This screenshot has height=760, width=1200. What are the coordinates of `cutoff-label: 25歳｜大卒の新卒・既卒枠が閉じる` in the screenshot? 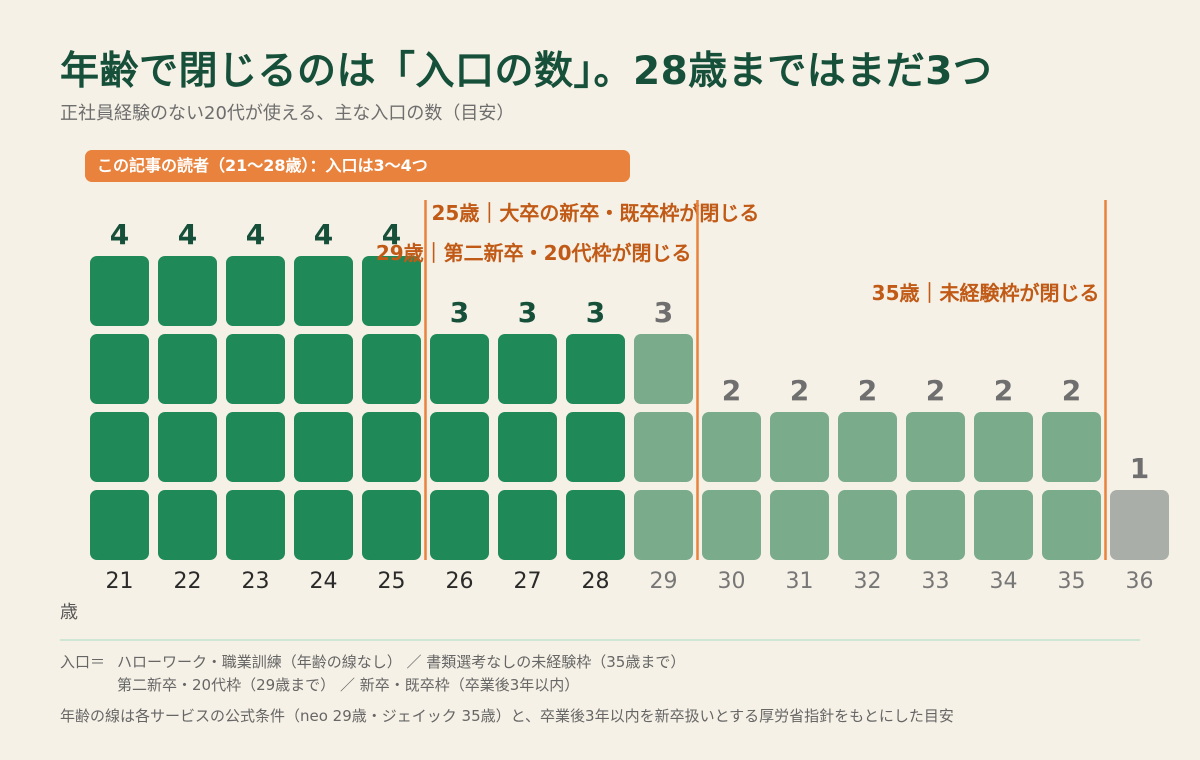 It's located at (596, 213).